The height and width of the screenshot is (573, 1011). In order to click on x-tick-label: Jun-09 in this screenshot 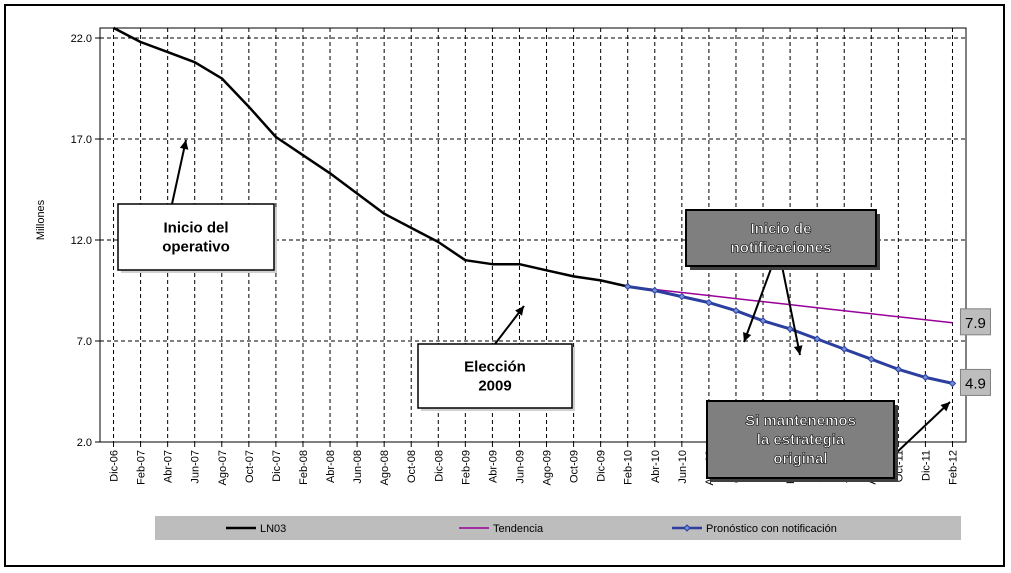, I will do `click(520, 467)`.